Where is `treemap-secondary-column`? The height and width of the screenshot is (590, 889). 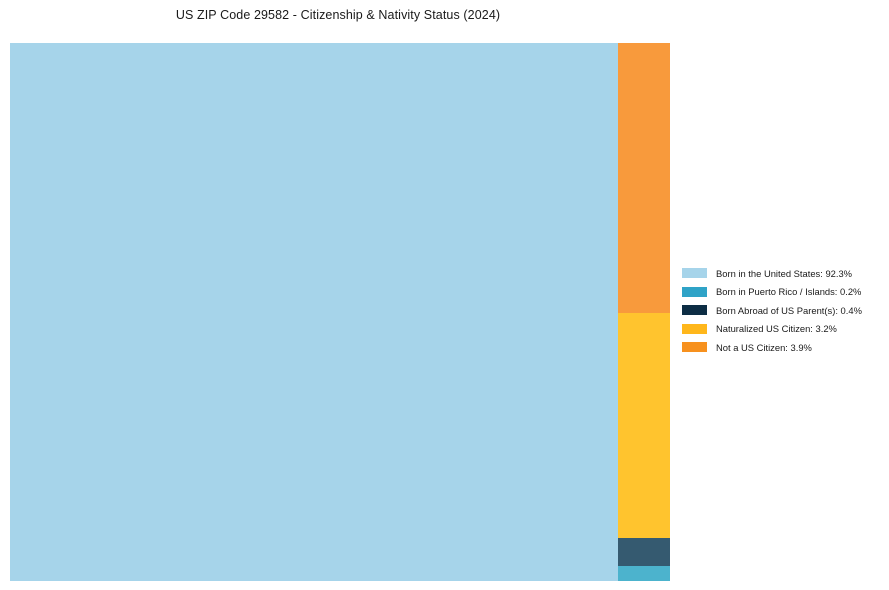 treemap-secondary-column is located at coordinates (643, 312).